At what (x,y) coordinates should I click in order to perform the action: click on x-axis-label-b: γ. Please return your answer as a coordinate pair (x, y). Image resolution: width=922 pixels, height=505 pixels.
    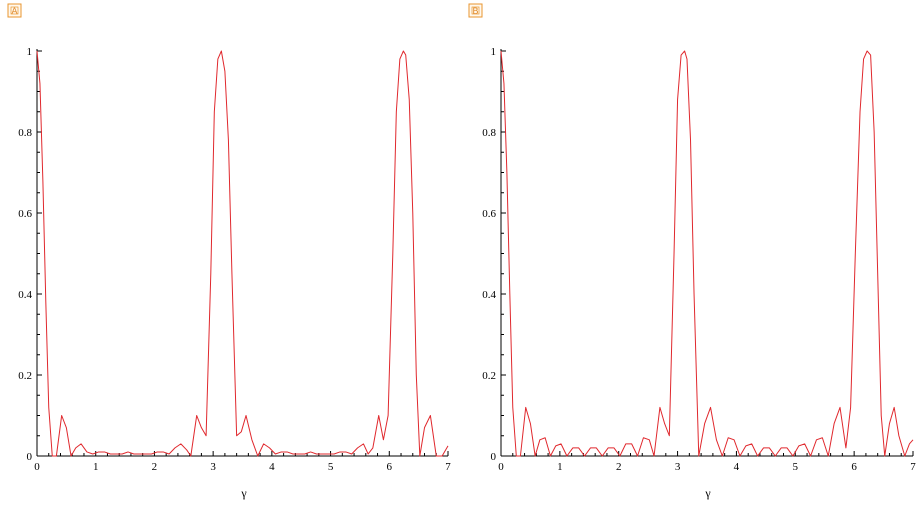
    Looking at the image, I should click on (707, 493).